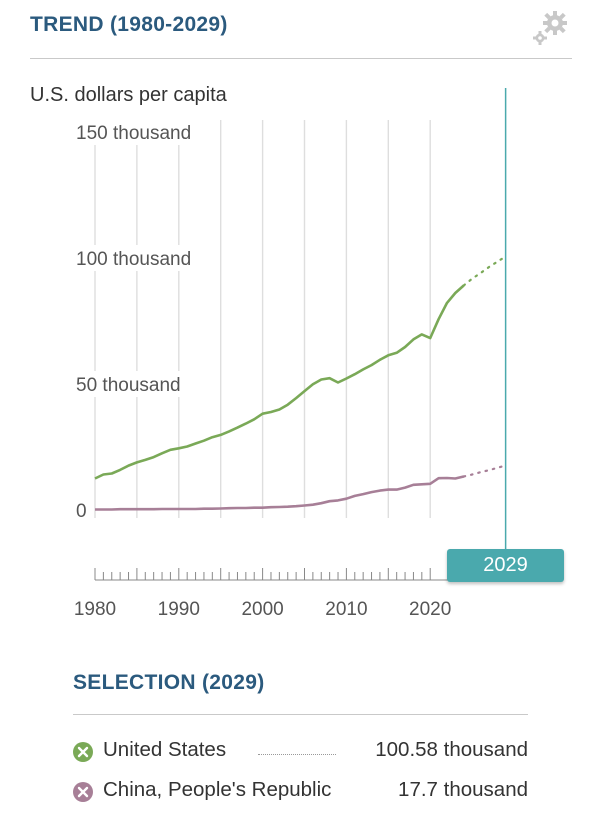 Image resolution: width=600 pixels, height=815 pixels. What do you see at coordinates (128, 95) in the screenshot?
I see `y-unit-label: U.S. dollars per capita` at bounding box center [128, 95].